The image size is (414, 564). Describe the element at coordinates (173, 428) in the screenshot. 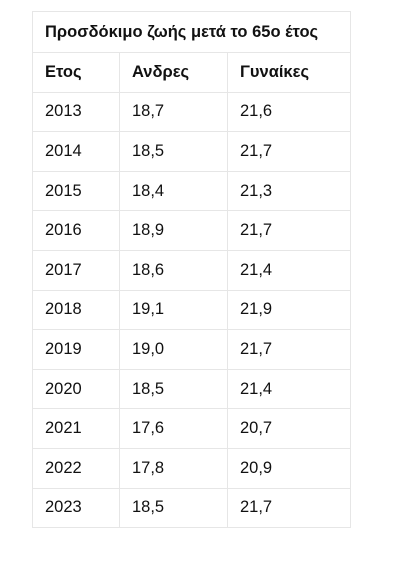

I see `cell-men: 17,6` at that location.